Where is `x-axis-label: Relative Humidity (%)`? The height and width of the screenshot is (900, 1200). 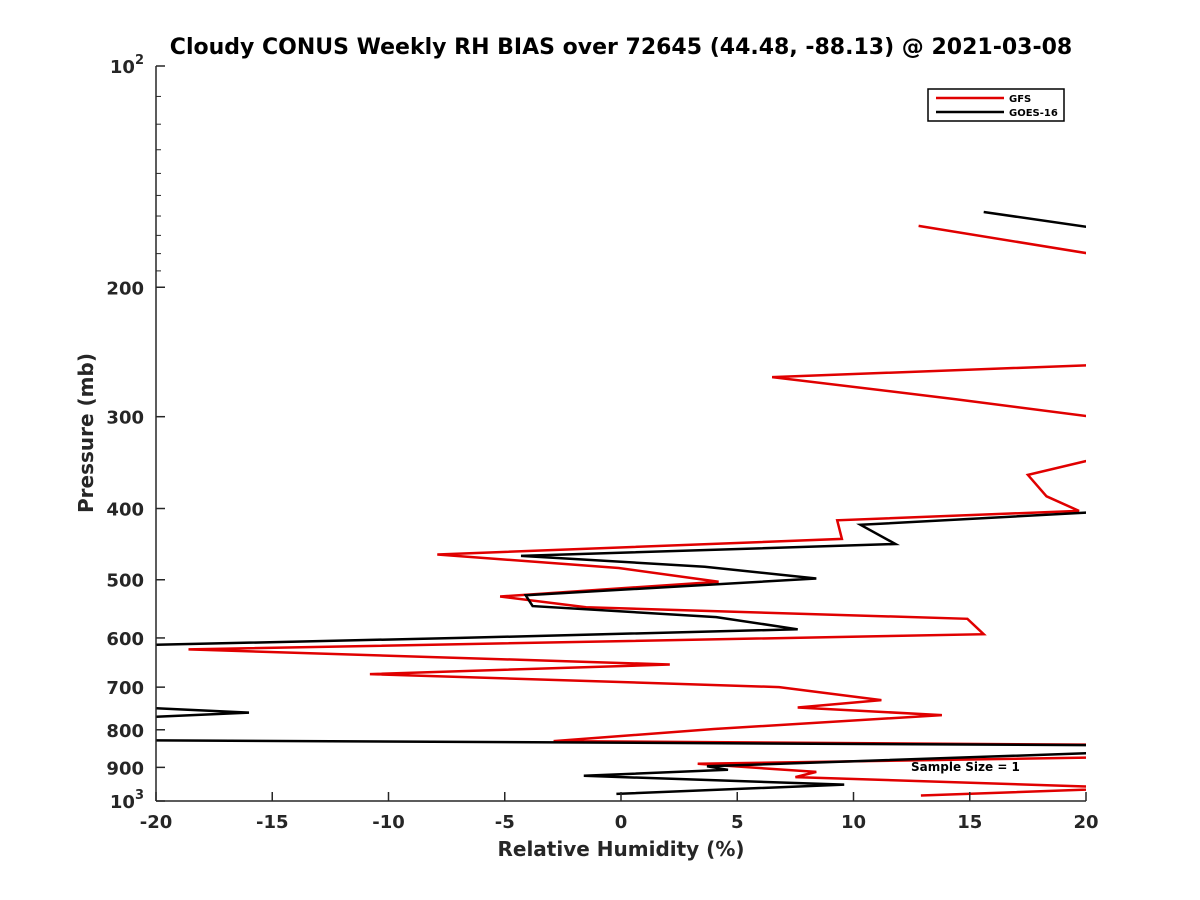 x-axis-label: Relative Humidity (%) is located at coordinates (620, 849).